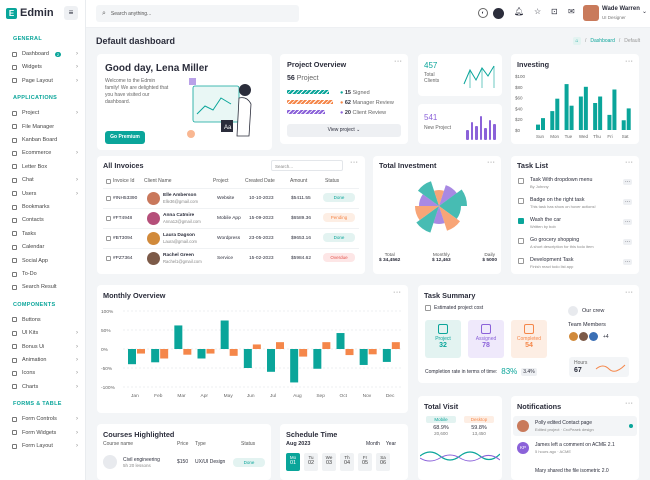 Image resolution: width=650 pixels, height=480 pixels. I want to click on summary-box-completed: Completed 54, so click(529, 339).